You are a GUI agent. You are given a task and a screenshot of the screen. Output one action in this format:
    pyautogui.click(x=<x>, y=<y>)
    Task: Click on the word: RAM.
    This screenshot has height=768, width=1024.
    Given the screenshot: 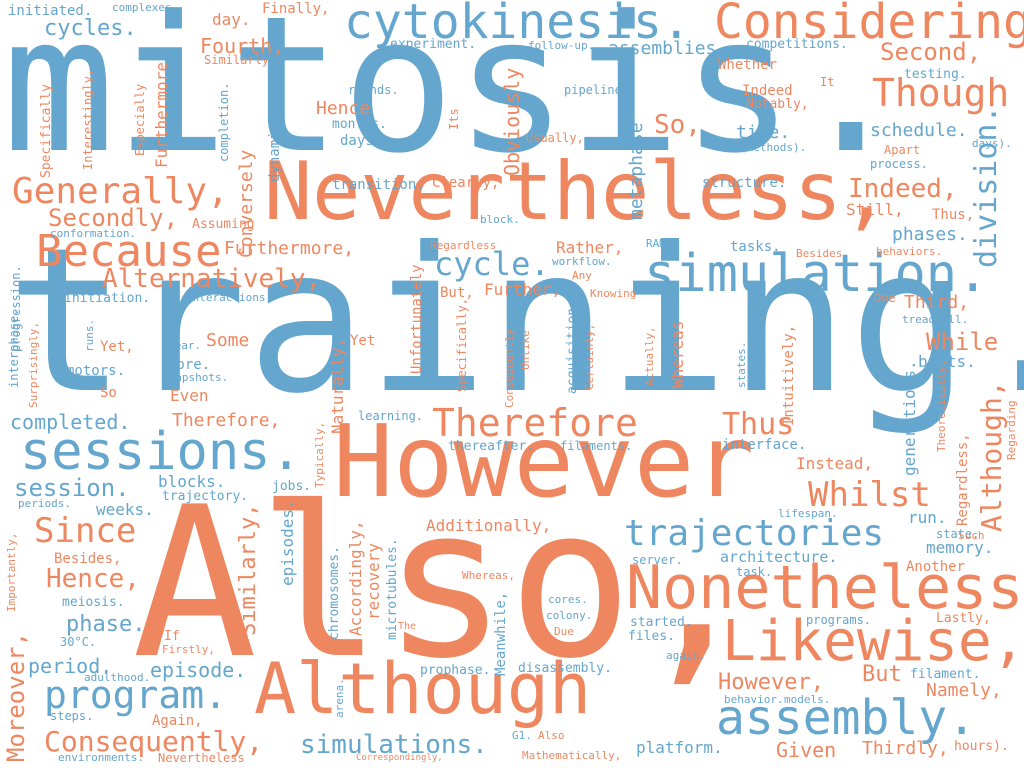 What is the action you would take?
    pyautogui.click(x=659, y=243)
    